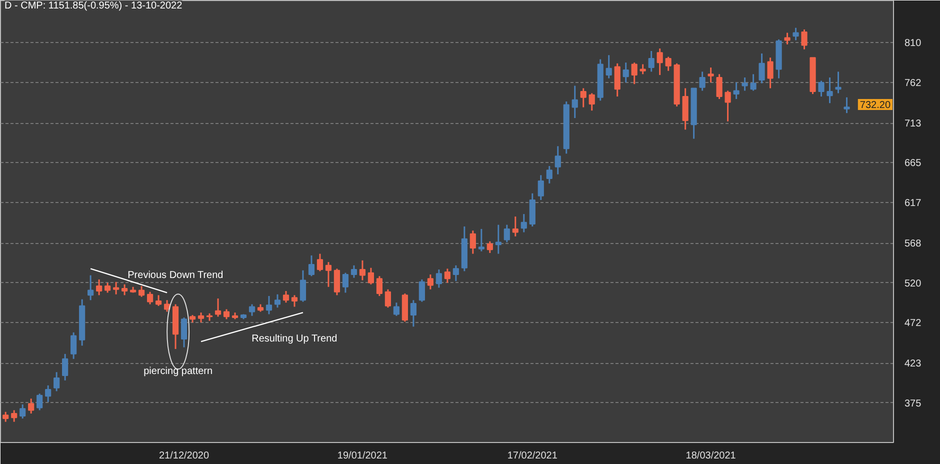  I want to click on y-tick-label: 568, so click(913, 244).